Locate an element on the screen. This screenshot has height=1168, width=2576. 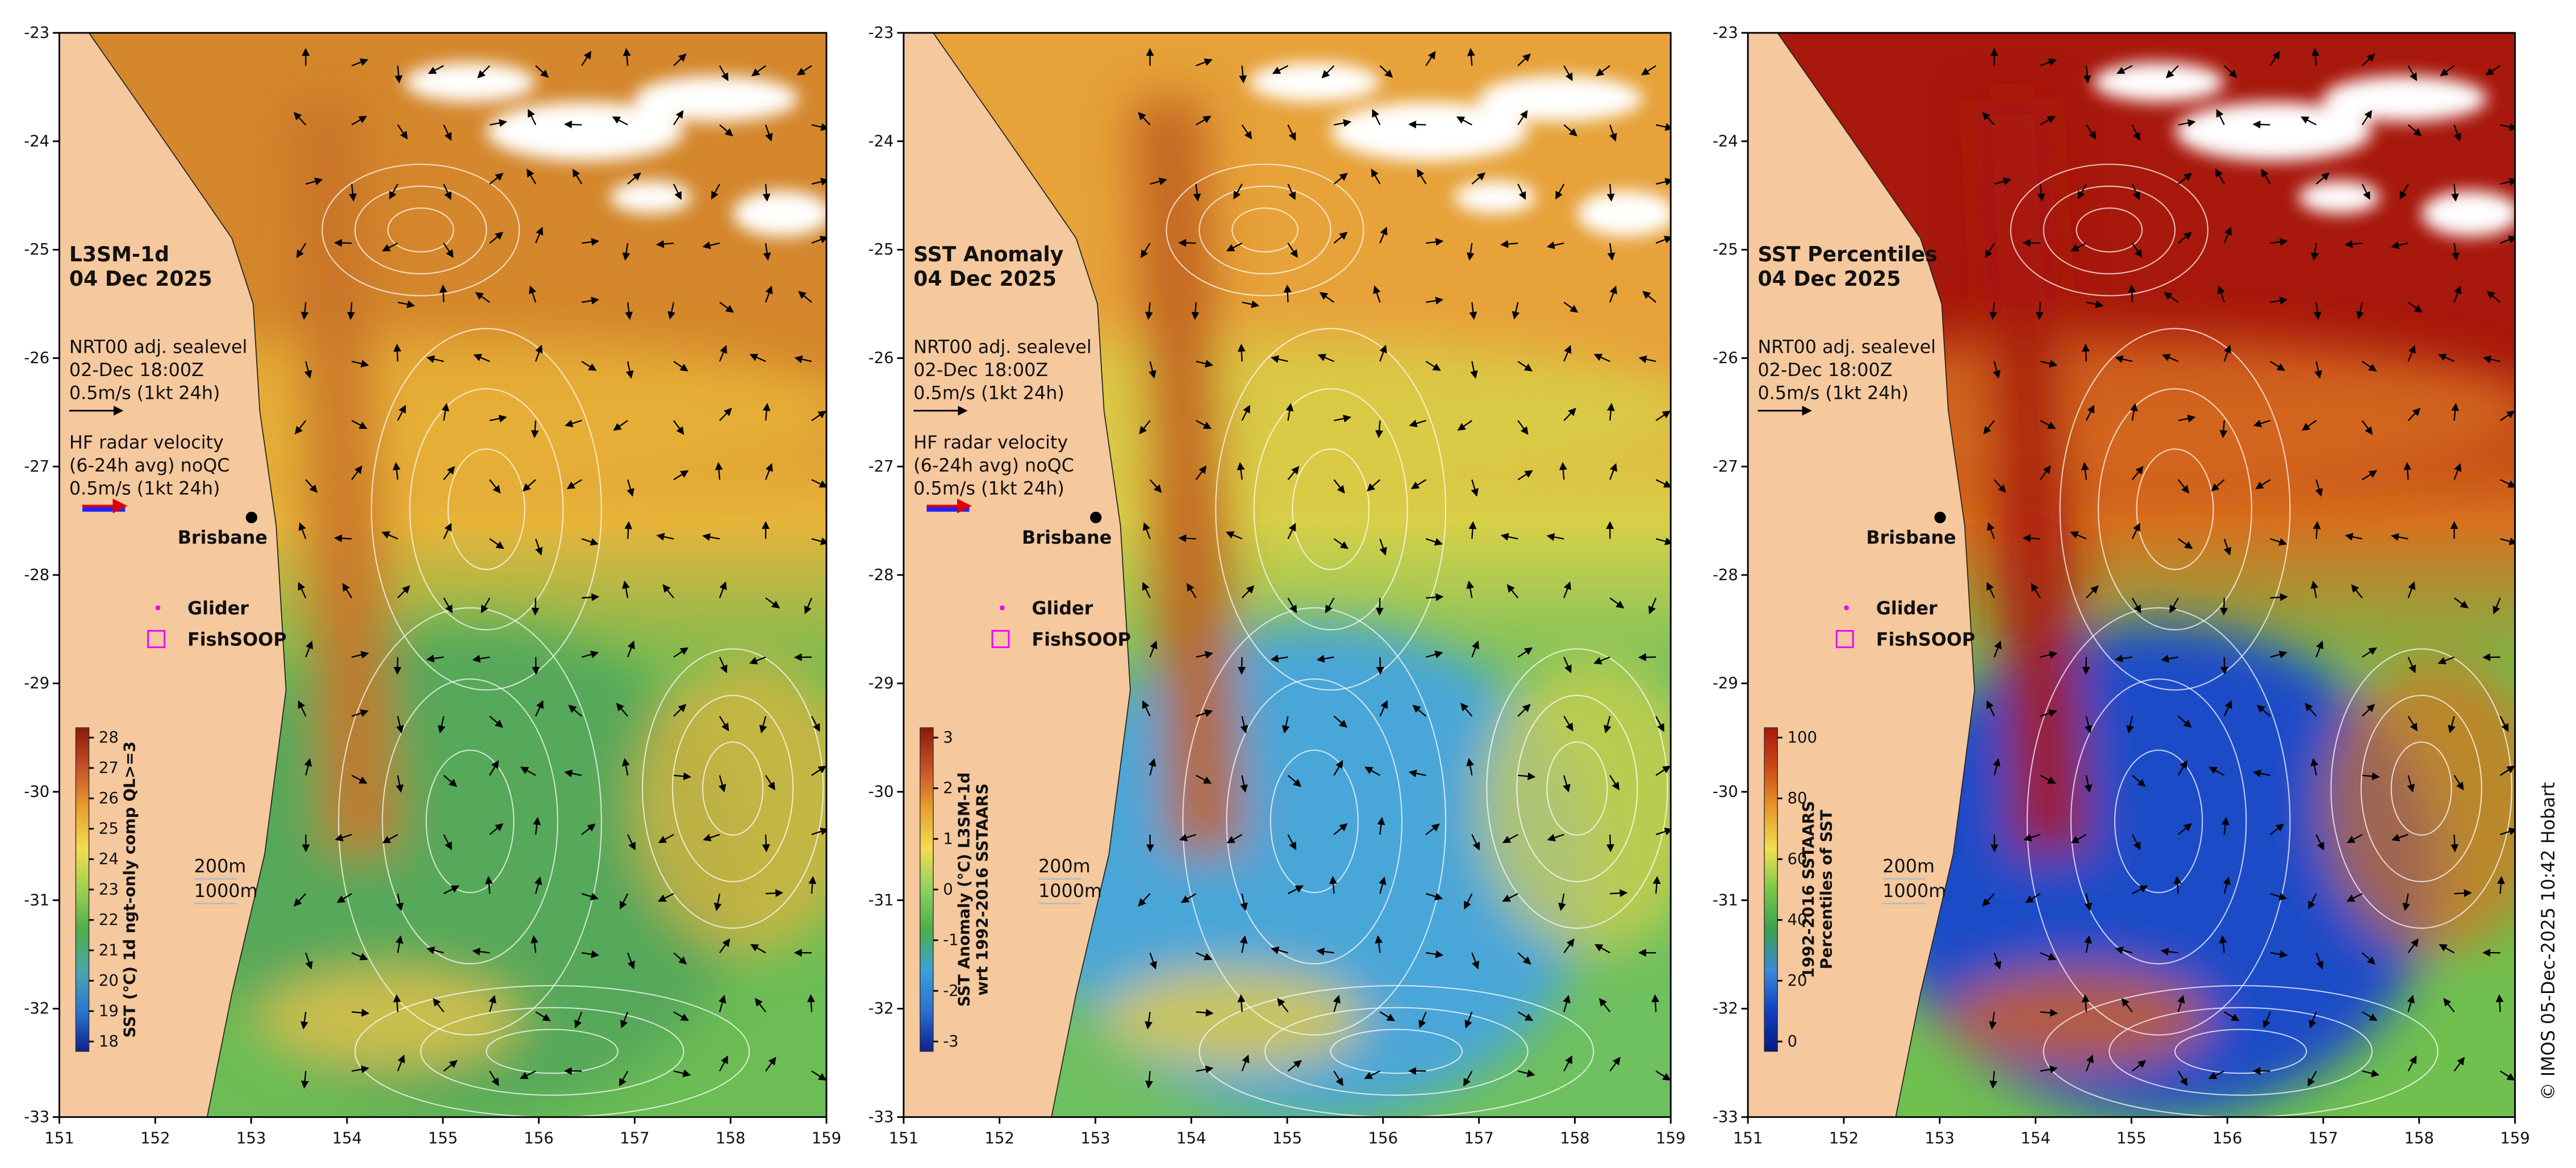
fishsoop-label: FishSOOP is located at coordinates (236, 639).